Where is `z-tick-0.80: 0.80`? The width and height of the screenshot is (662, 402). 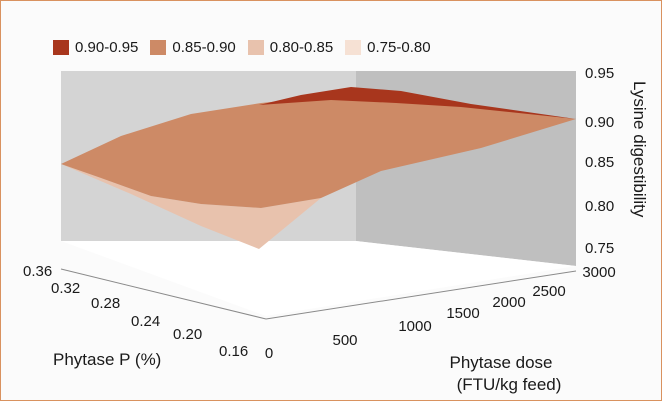
z-tick-0.80: 0.80 is located at coordinates (599, 206).